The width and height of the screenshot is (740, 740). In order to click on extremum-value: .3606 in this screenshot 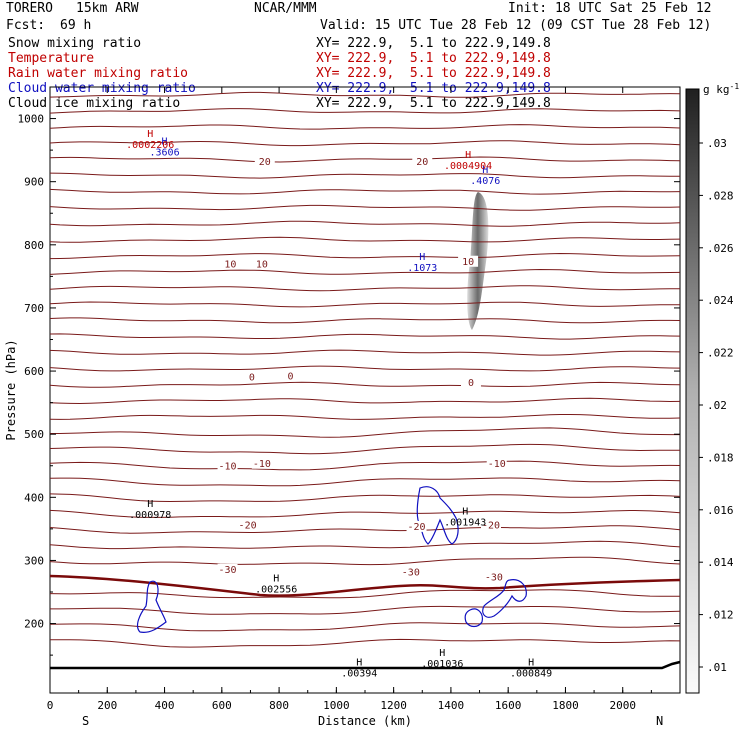, I will do `click(164, 153)`.